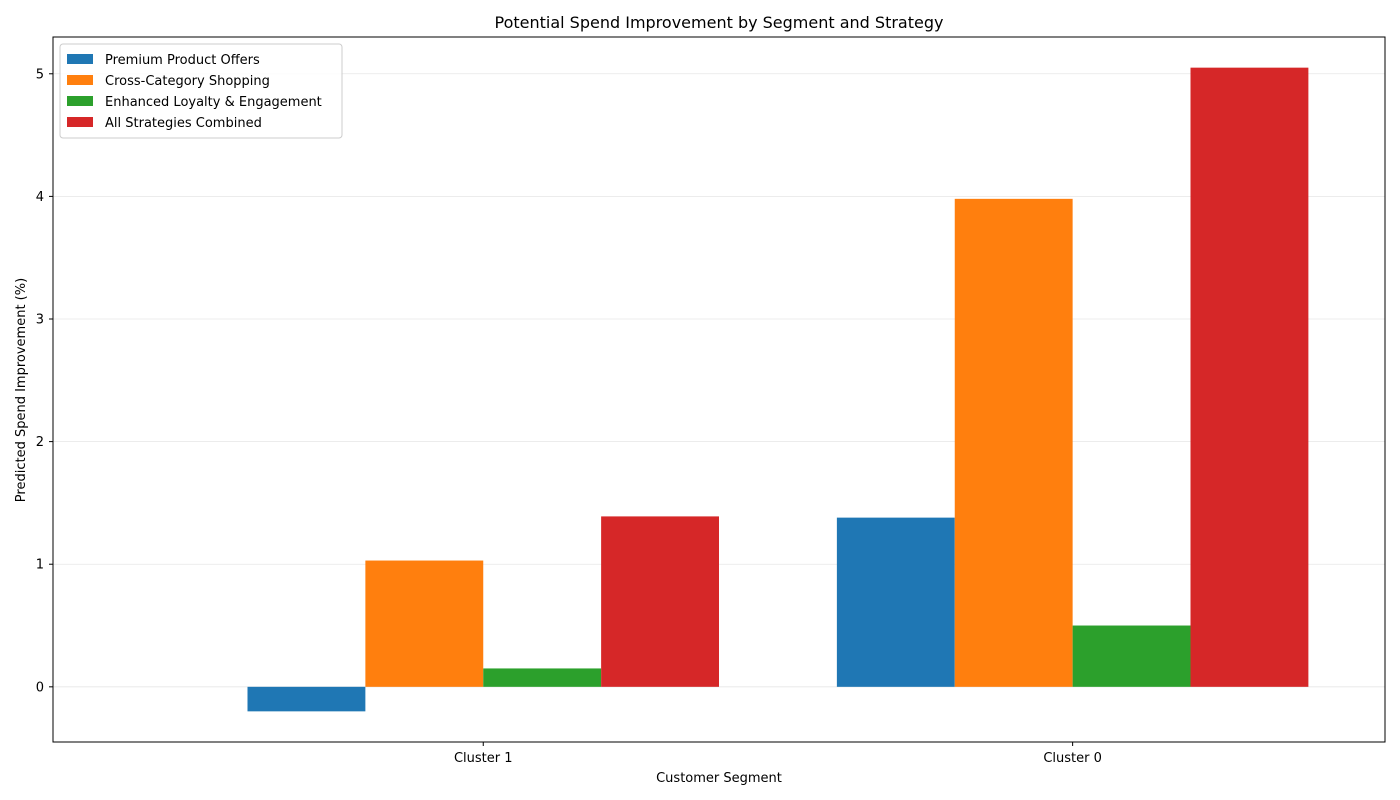  I want to click on legend-label: Premium Product Offers, so click(182, 60).